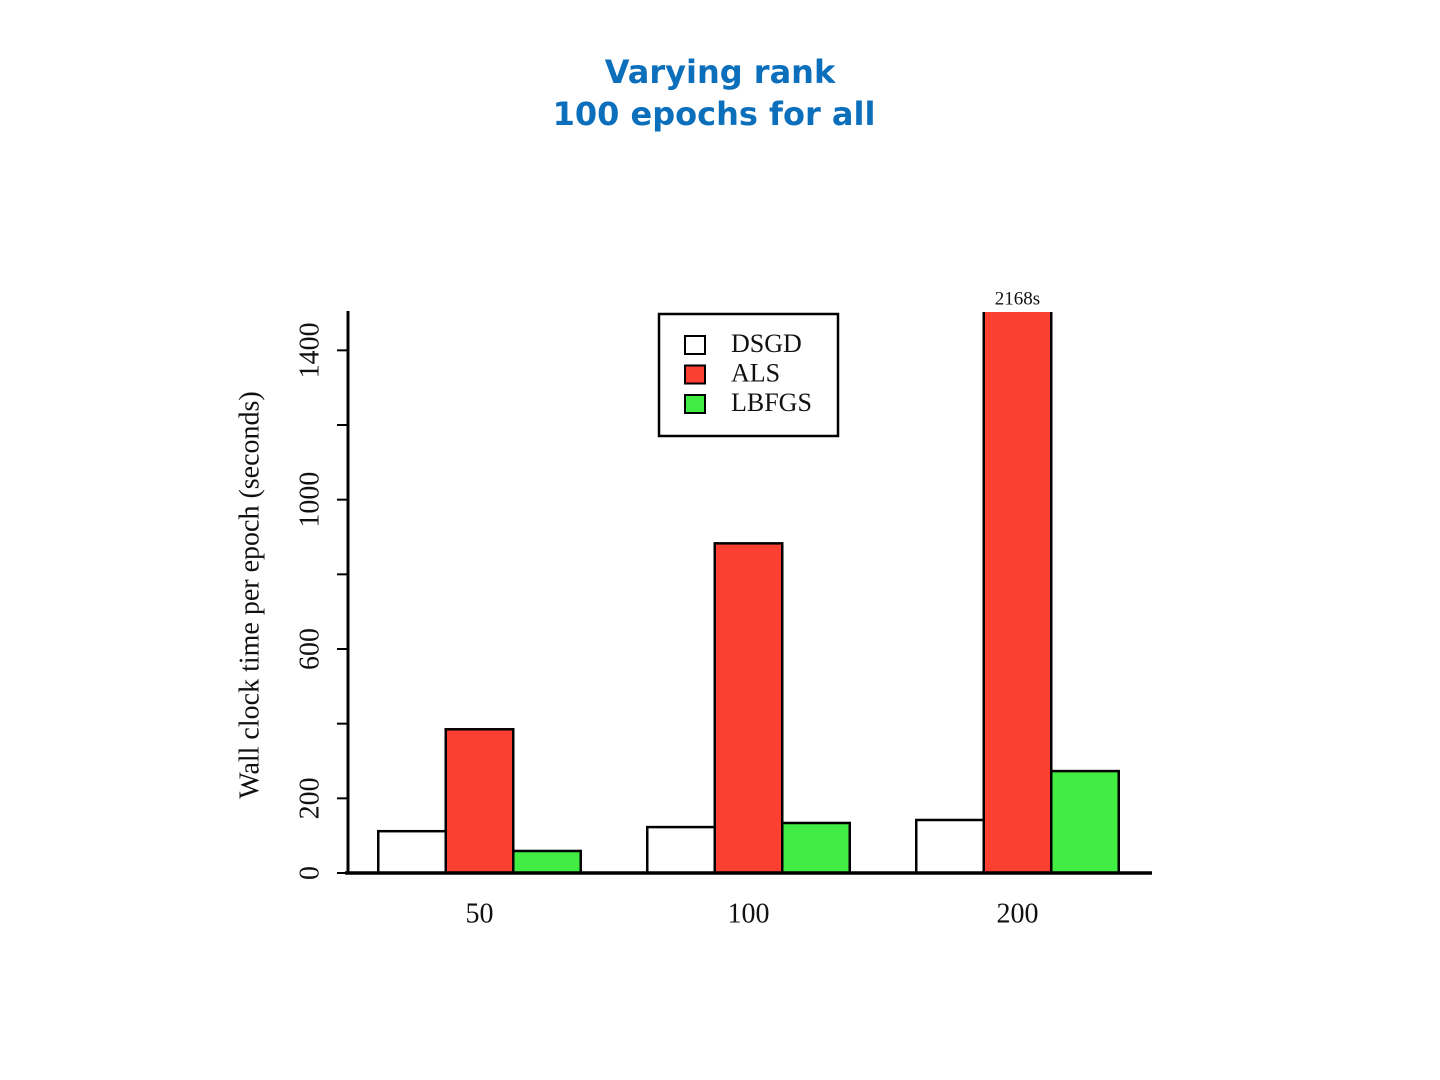  What do you see at coordinates (480, 913) in the screenshot?
I see `x-tick-label: 50` at bounding box center [480, 913].